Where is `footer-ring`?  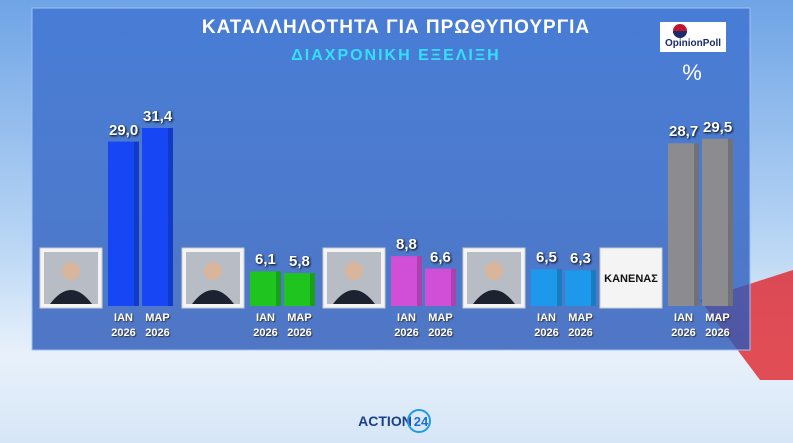 footer-ring is located at coordinates (419, 421).